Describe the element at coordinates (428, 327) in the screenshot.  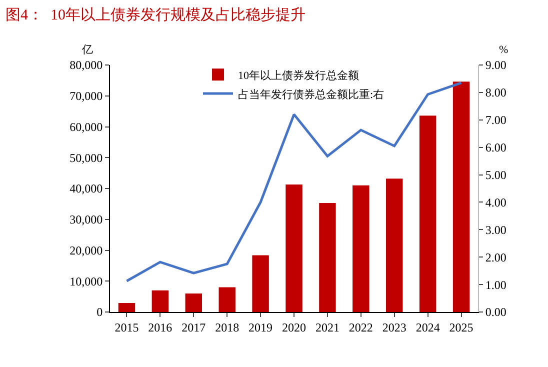
I see `x-tick-label: 2024` at that location.